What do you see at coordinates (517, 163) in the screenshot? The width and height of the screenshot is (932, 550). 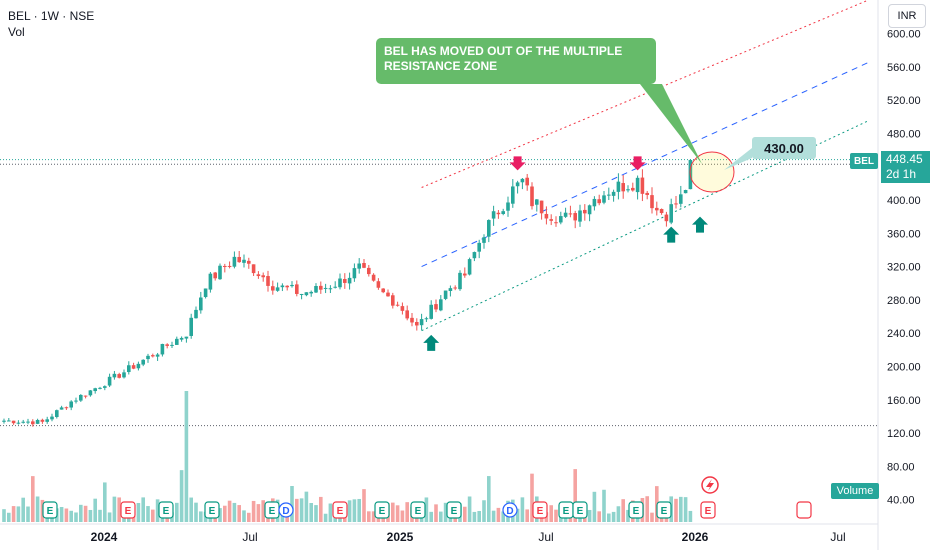 I see `down-arrow-marker` at bounding box center [517, 163].